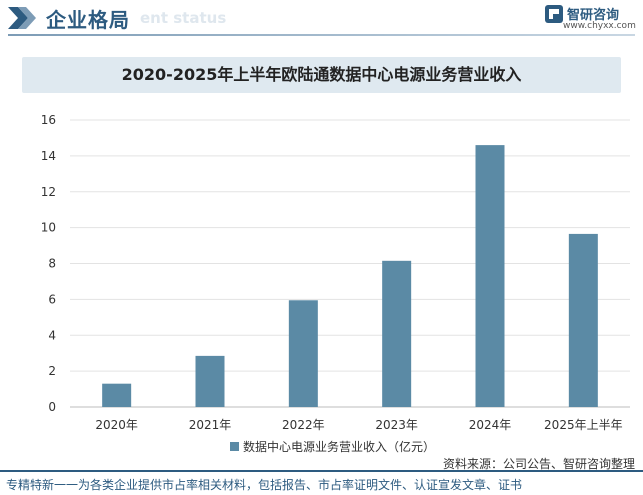 The width and height of the screenshot is (643, 495). Describe the element at coordinates (52, 371) in the screenshot. I see `y-tick-label: 2` at that location.